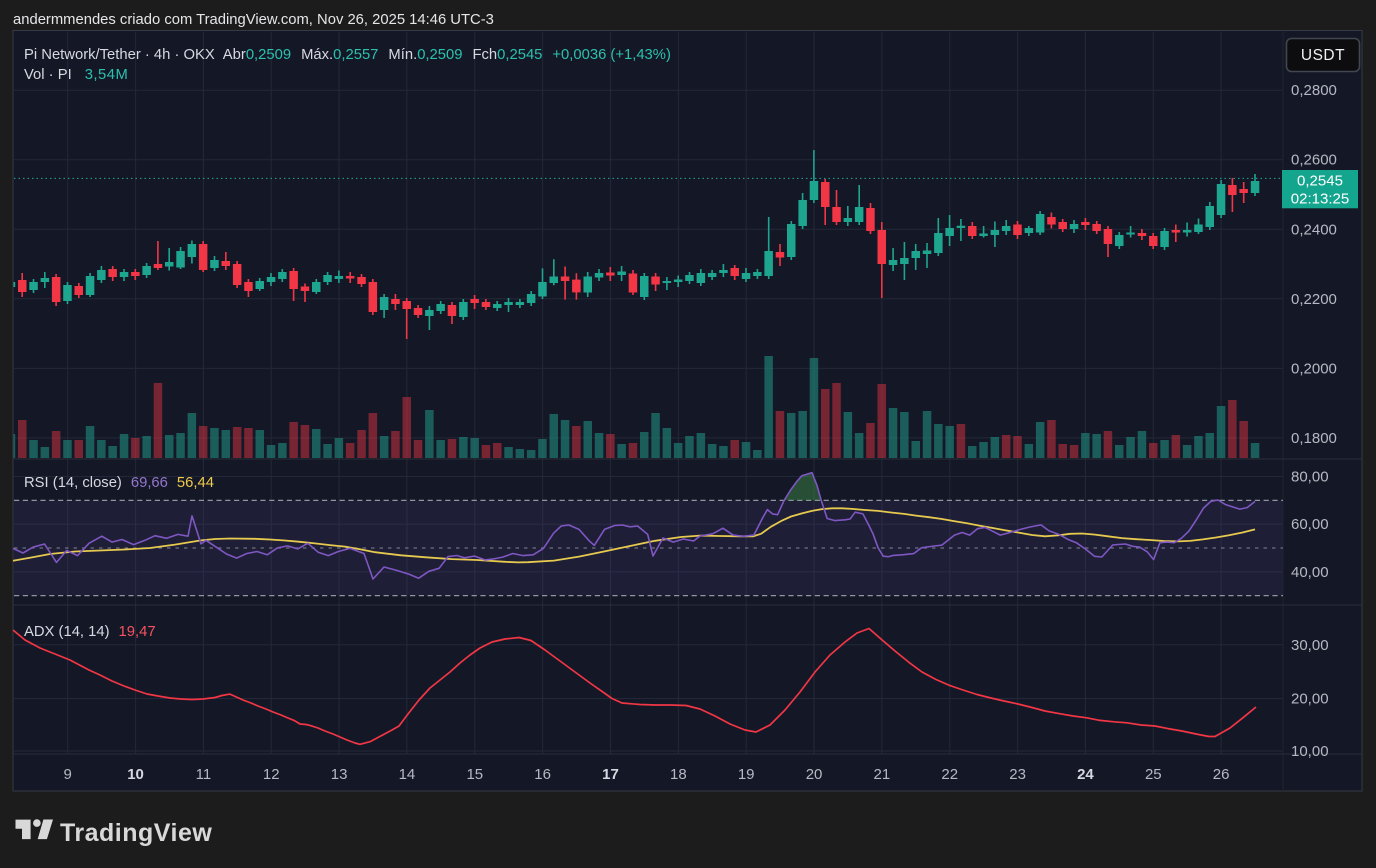  What do you see at coordinates (1320, 181) in the screenshot?
I see `svg-text: 0,2545` at bounding box center [1320, 181].